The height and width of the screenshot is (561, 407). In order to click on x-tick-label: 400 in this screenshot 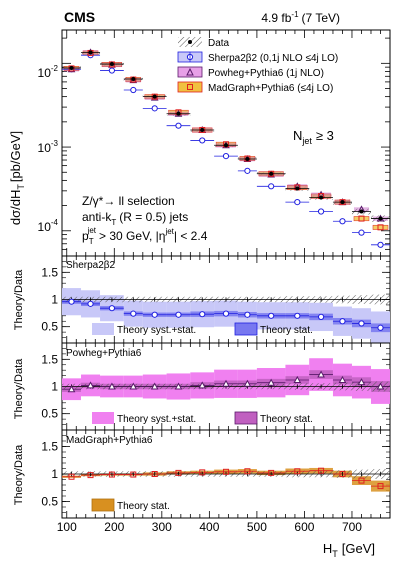, I will do `click(209, 527)`.